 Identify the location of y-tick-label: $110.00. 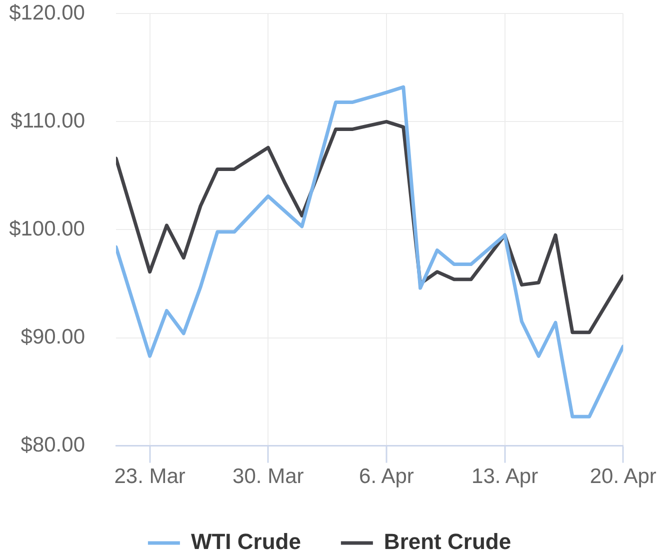
(47, 120).